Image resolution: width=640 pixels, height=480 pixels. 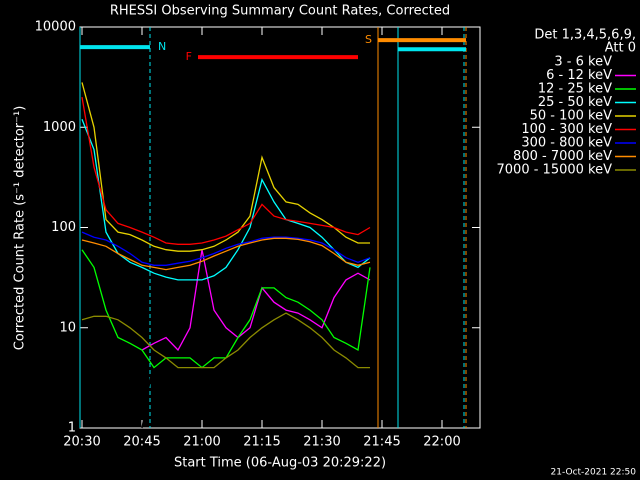 I want to click on x-tick-label: 20:45, so click(x=141, y=442).